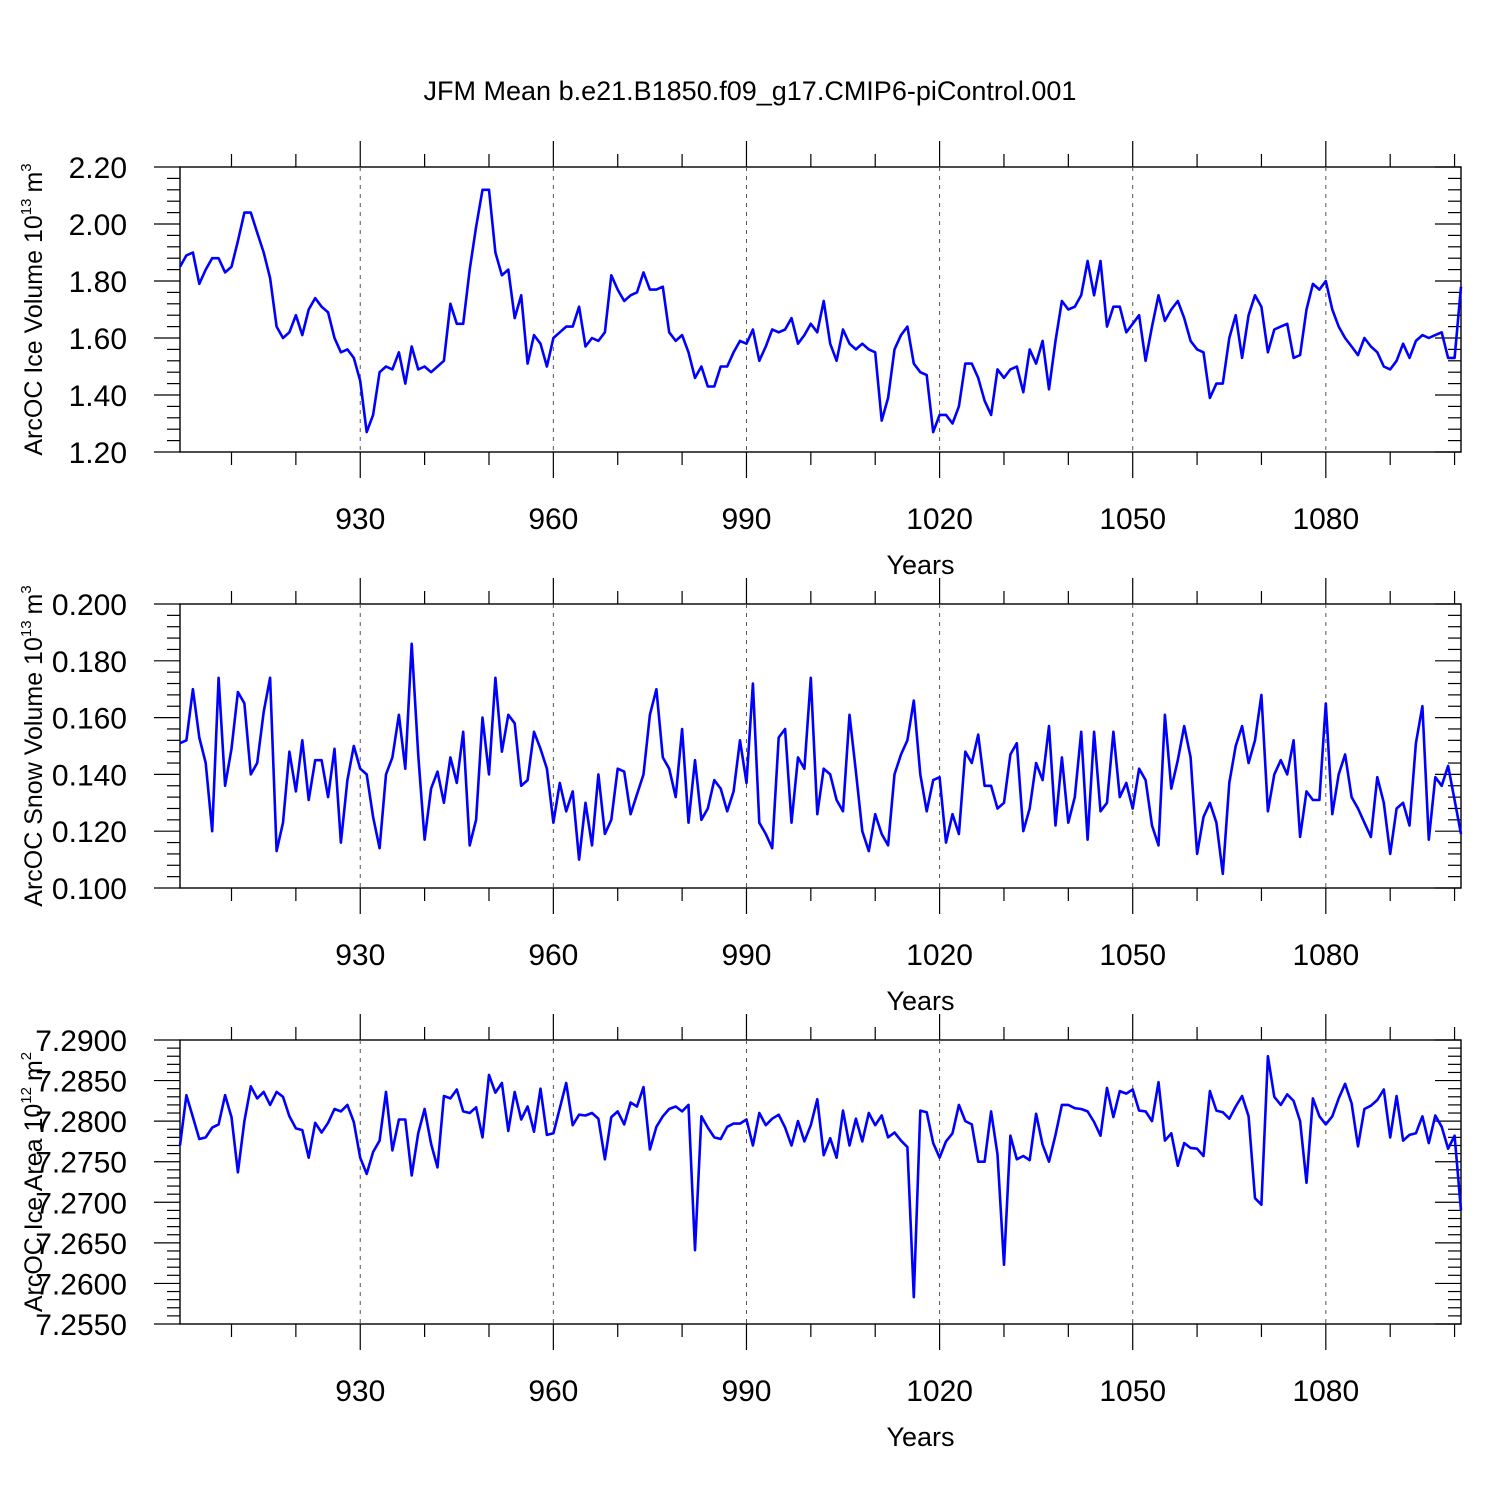  I want to click on y-axis-label: ArcOC Ice Area 1012 m2, so click(33, 1182).